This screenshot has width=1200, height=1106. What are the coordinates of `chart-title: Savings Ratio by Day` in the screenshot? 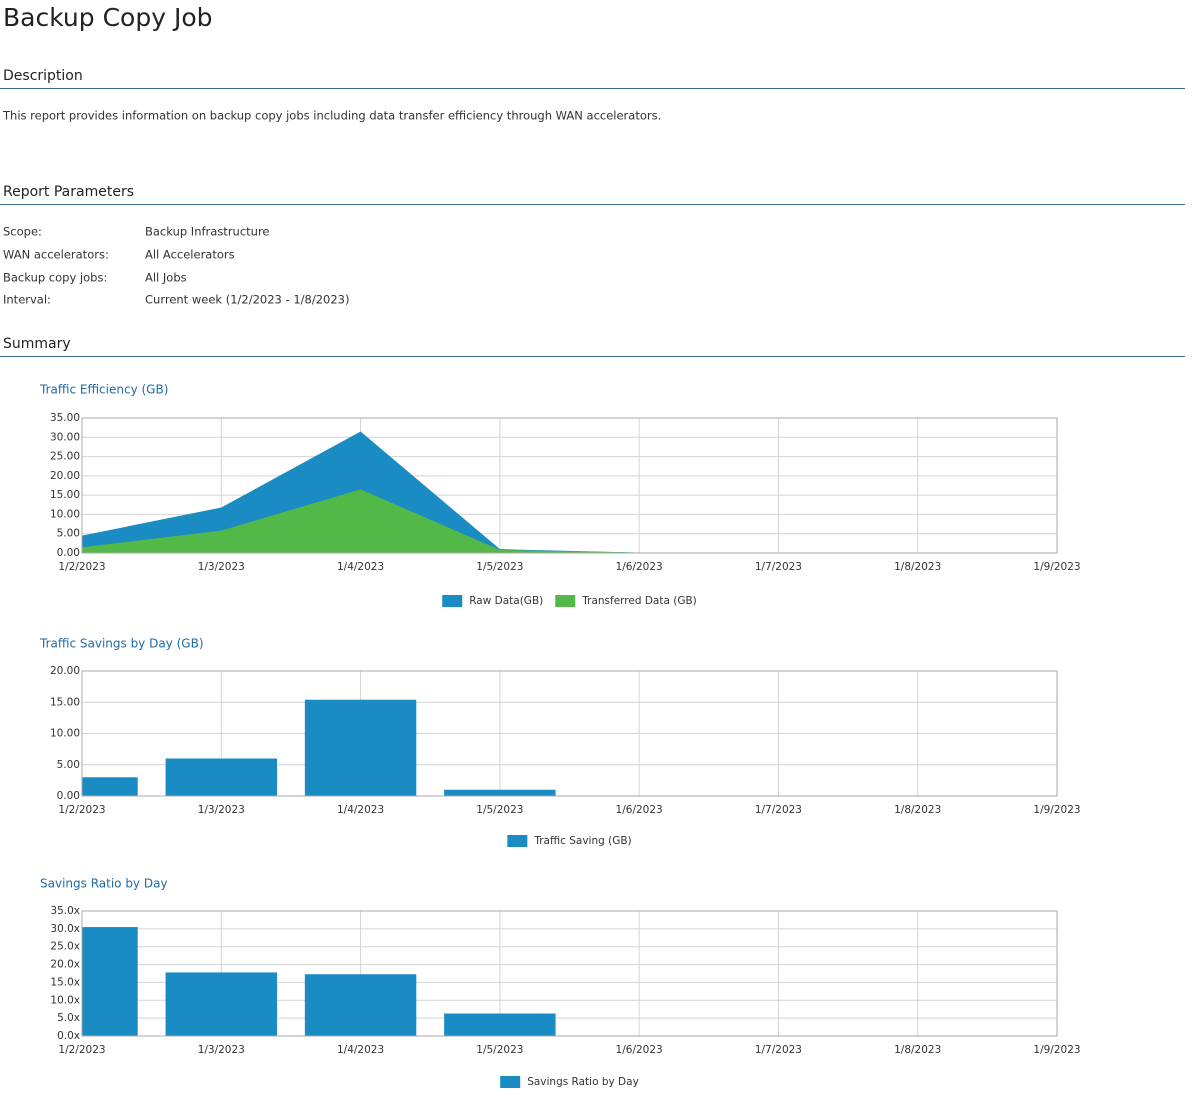 It's located at (104, 884).